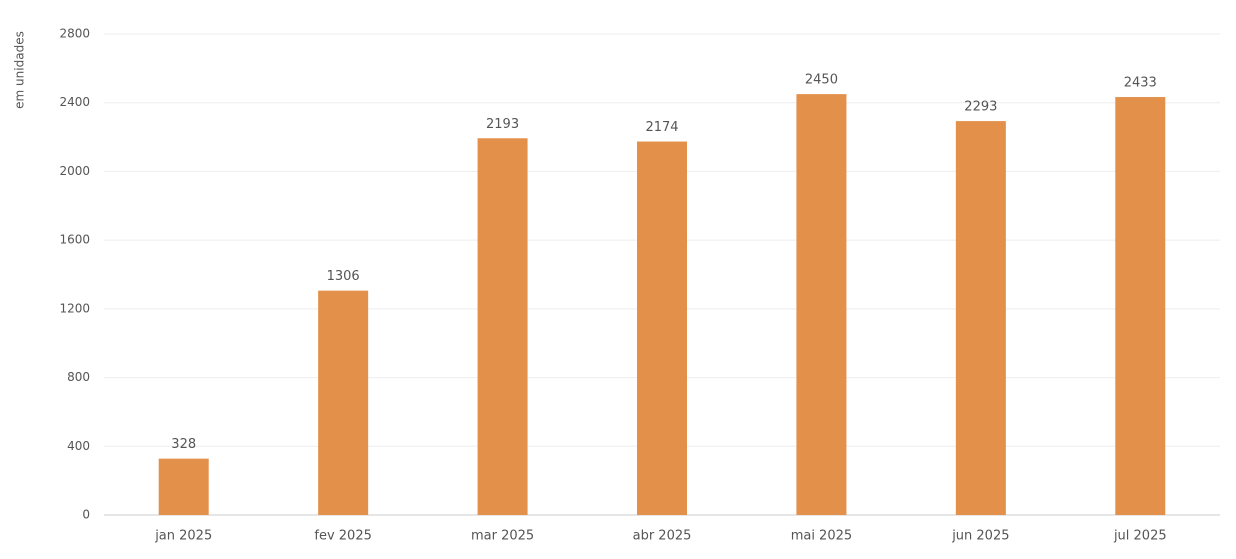 The width and height of the screenshot is (1236, 559). Describe the element at coordinates (183, 536) in the screenshot. I see `x-tick-label: jan 2025` at that location.